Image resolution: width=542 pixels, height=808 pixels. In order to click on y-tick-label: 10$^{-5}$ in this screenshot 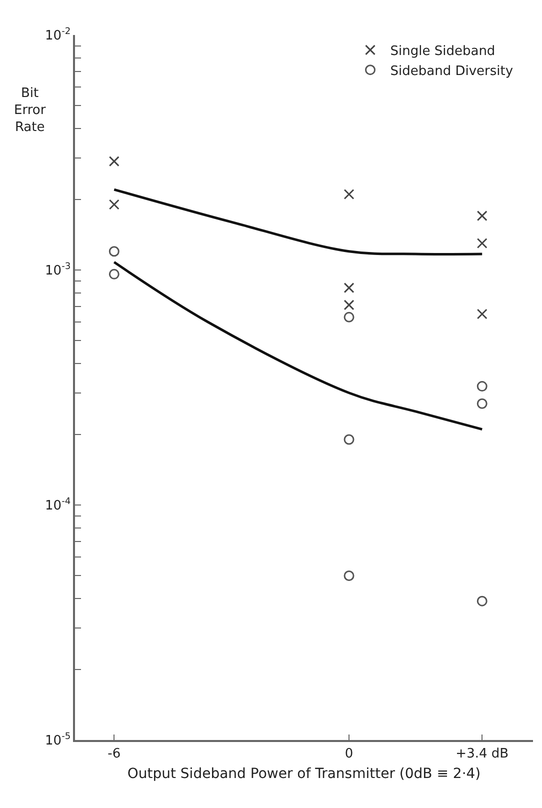, I will do `click(58, 740)`.